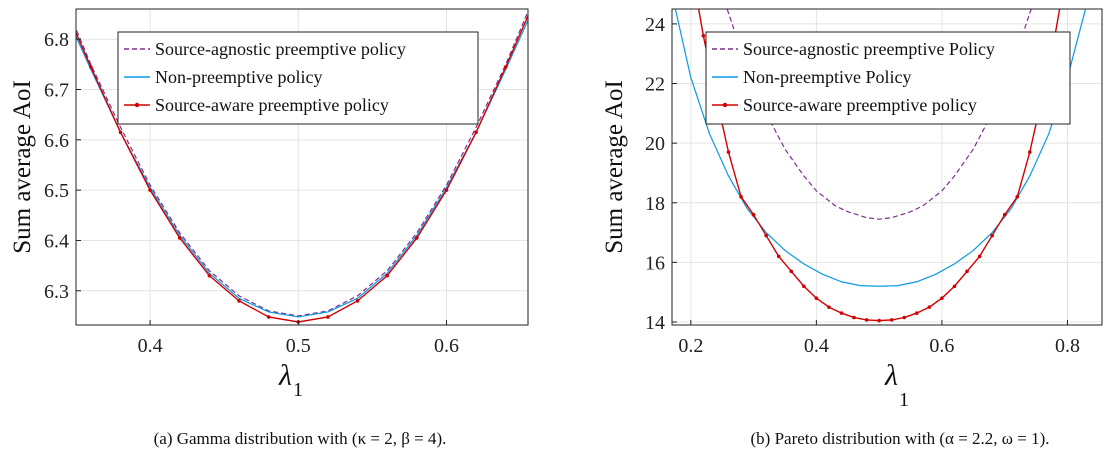 This screenshot has height=459, width=1112. Describe the element at coordinates (827, 77) in the screenshot. I see `legend-label: Non-preemptive Policy` at that location.